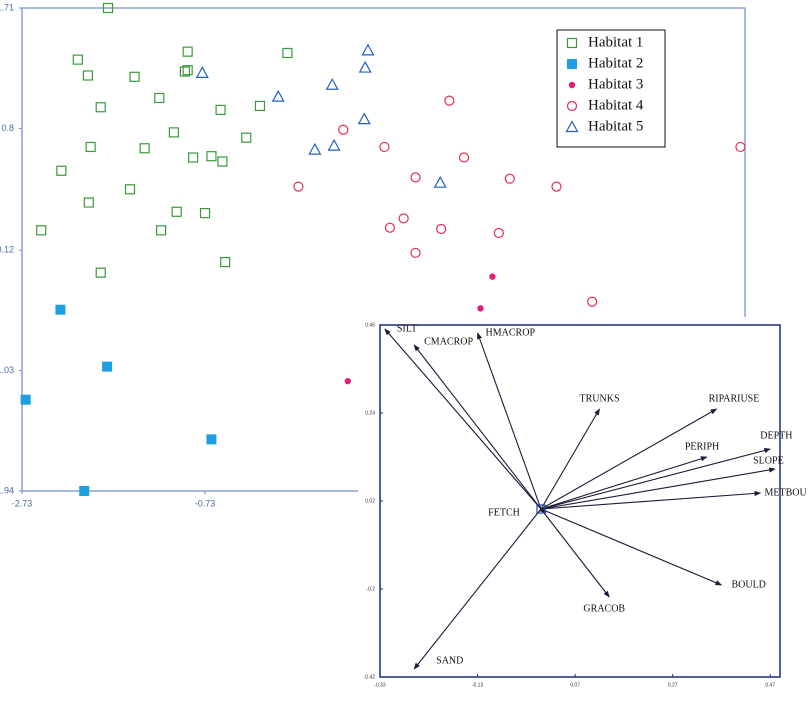 This screenshot has height=709, width=812. Describe the element at coordinates (575, 685) in the screenshot. I see `x-tick-label: 0.07` at that location.